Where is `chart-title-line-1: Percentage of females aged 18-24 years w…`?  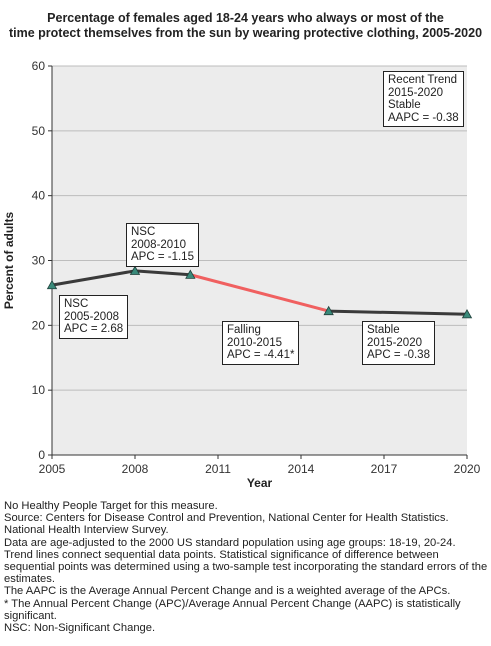 chart-title-line-1: Percentage of females aged 18-24 years w… is located at coordinates (245, 18).